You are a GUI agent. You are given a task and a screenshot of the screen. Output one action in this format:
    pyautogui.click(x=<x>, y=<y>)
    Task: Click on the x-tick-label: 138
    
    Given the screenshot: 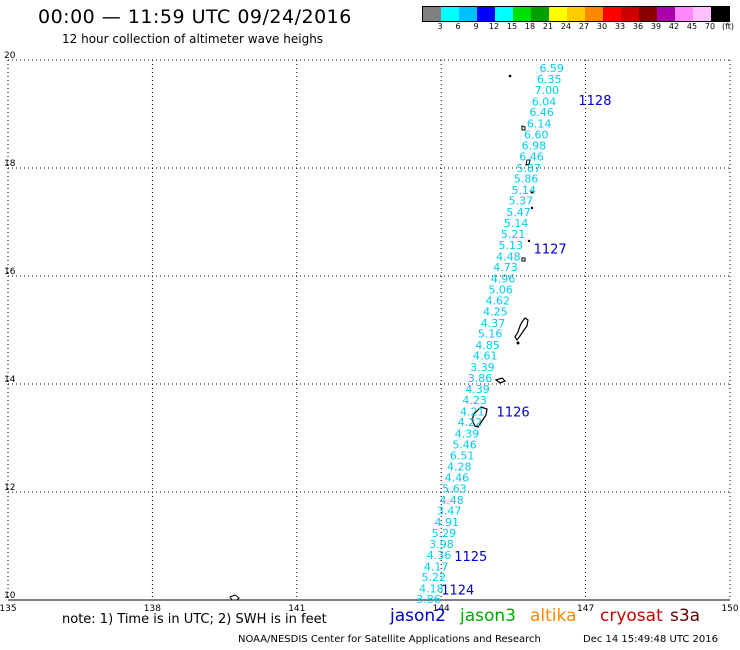 What is the action you would take?
    pyautogui.click(x=152, y=609)
    